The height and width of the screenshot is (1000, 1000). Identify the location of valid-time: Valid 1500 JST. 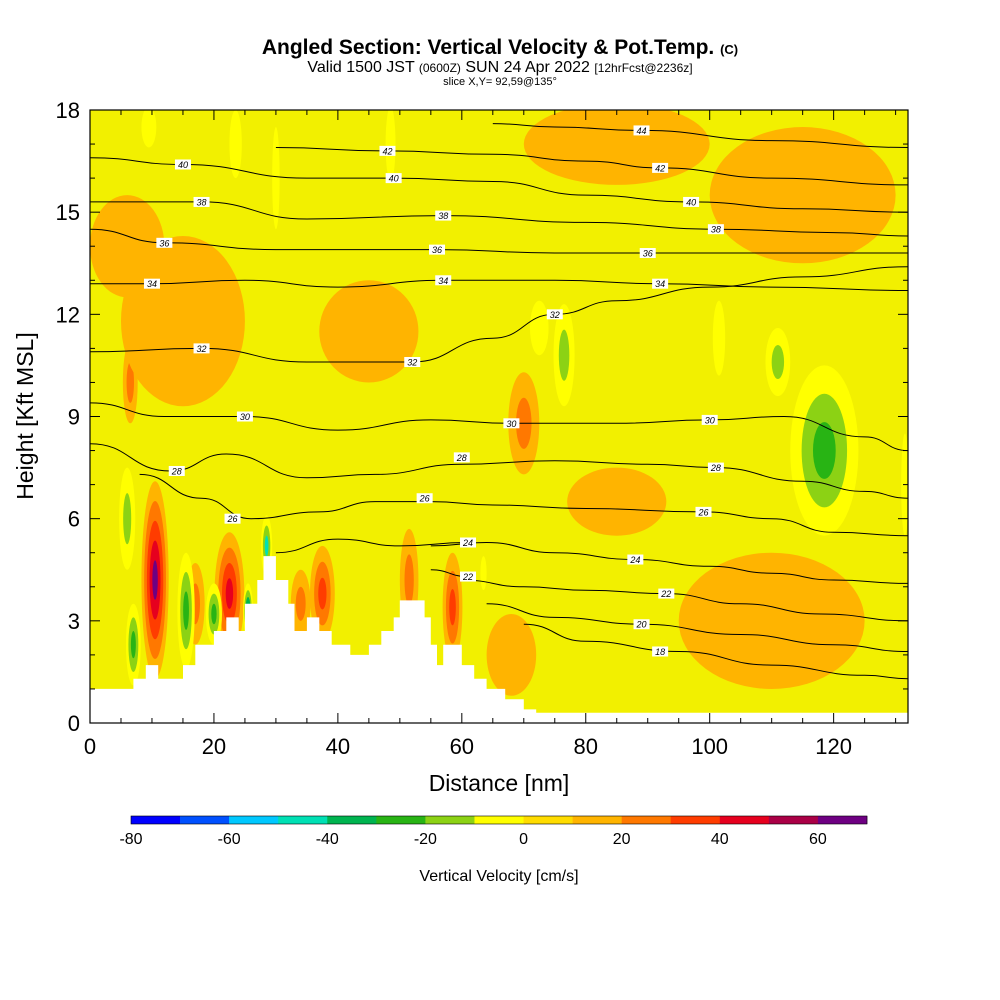
(361, 67).